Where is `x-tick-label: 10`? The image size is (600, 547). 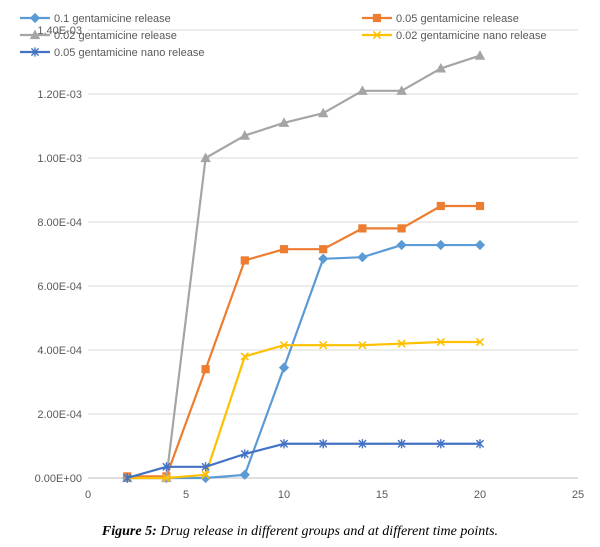
x-tick-label: 10 is located at coordinates (284, 495).